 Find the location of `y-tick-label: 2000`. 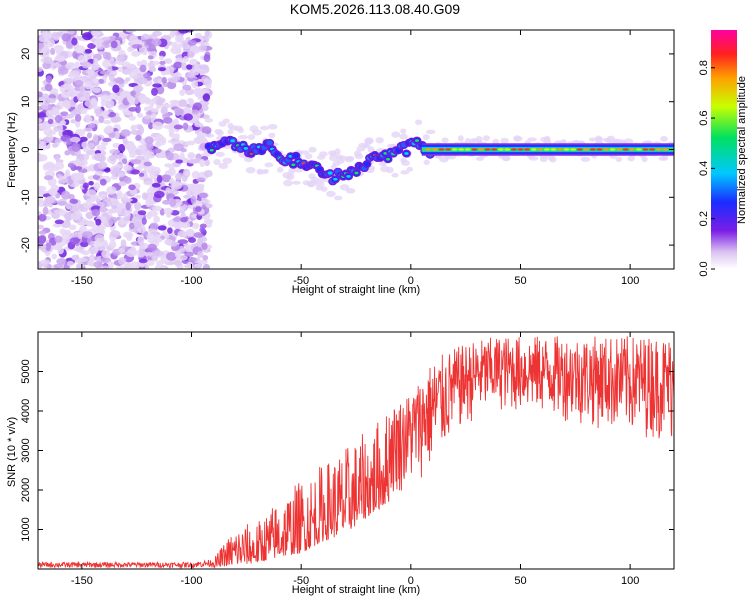

y-tick-label: 2000 is located at coordinates (26, 490).